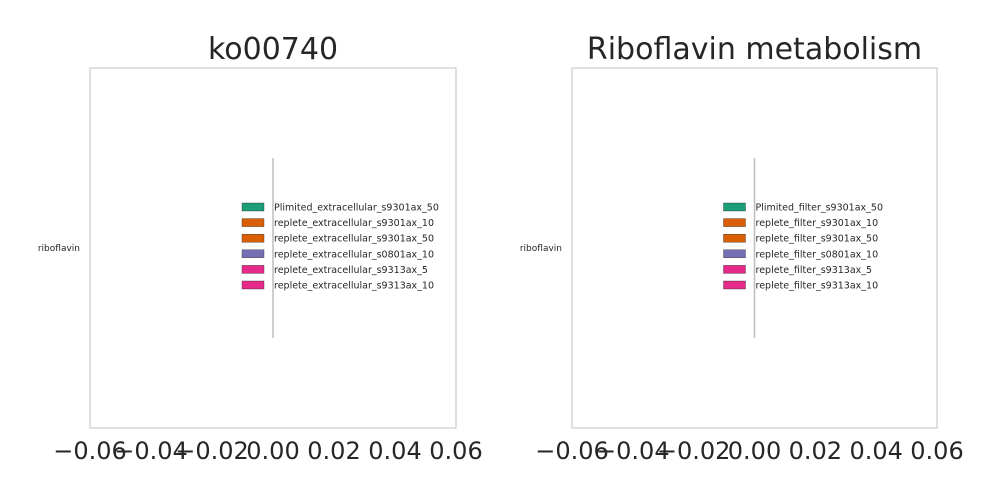 Image resolution: width=1000 pixels, height=500 pixels. I want to click on legend-label: replete_extracellular_s0801ax_10, so click(354, 254).